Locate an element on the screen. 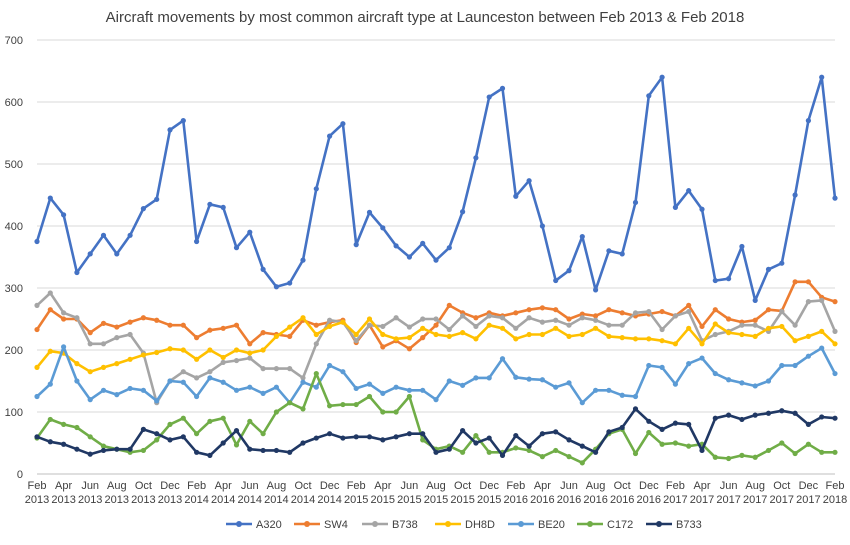 The image size is (850, 545). legend-label-b733: B733 is located at coordinates (689, 525).